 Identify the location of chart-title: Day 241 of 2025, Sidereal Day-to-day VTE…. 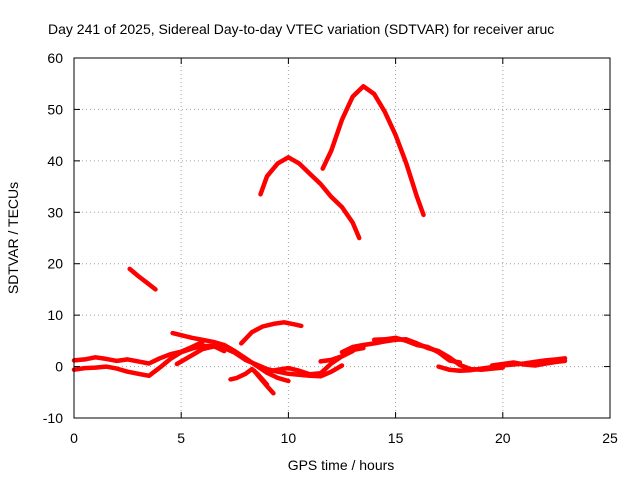
(301, 29).